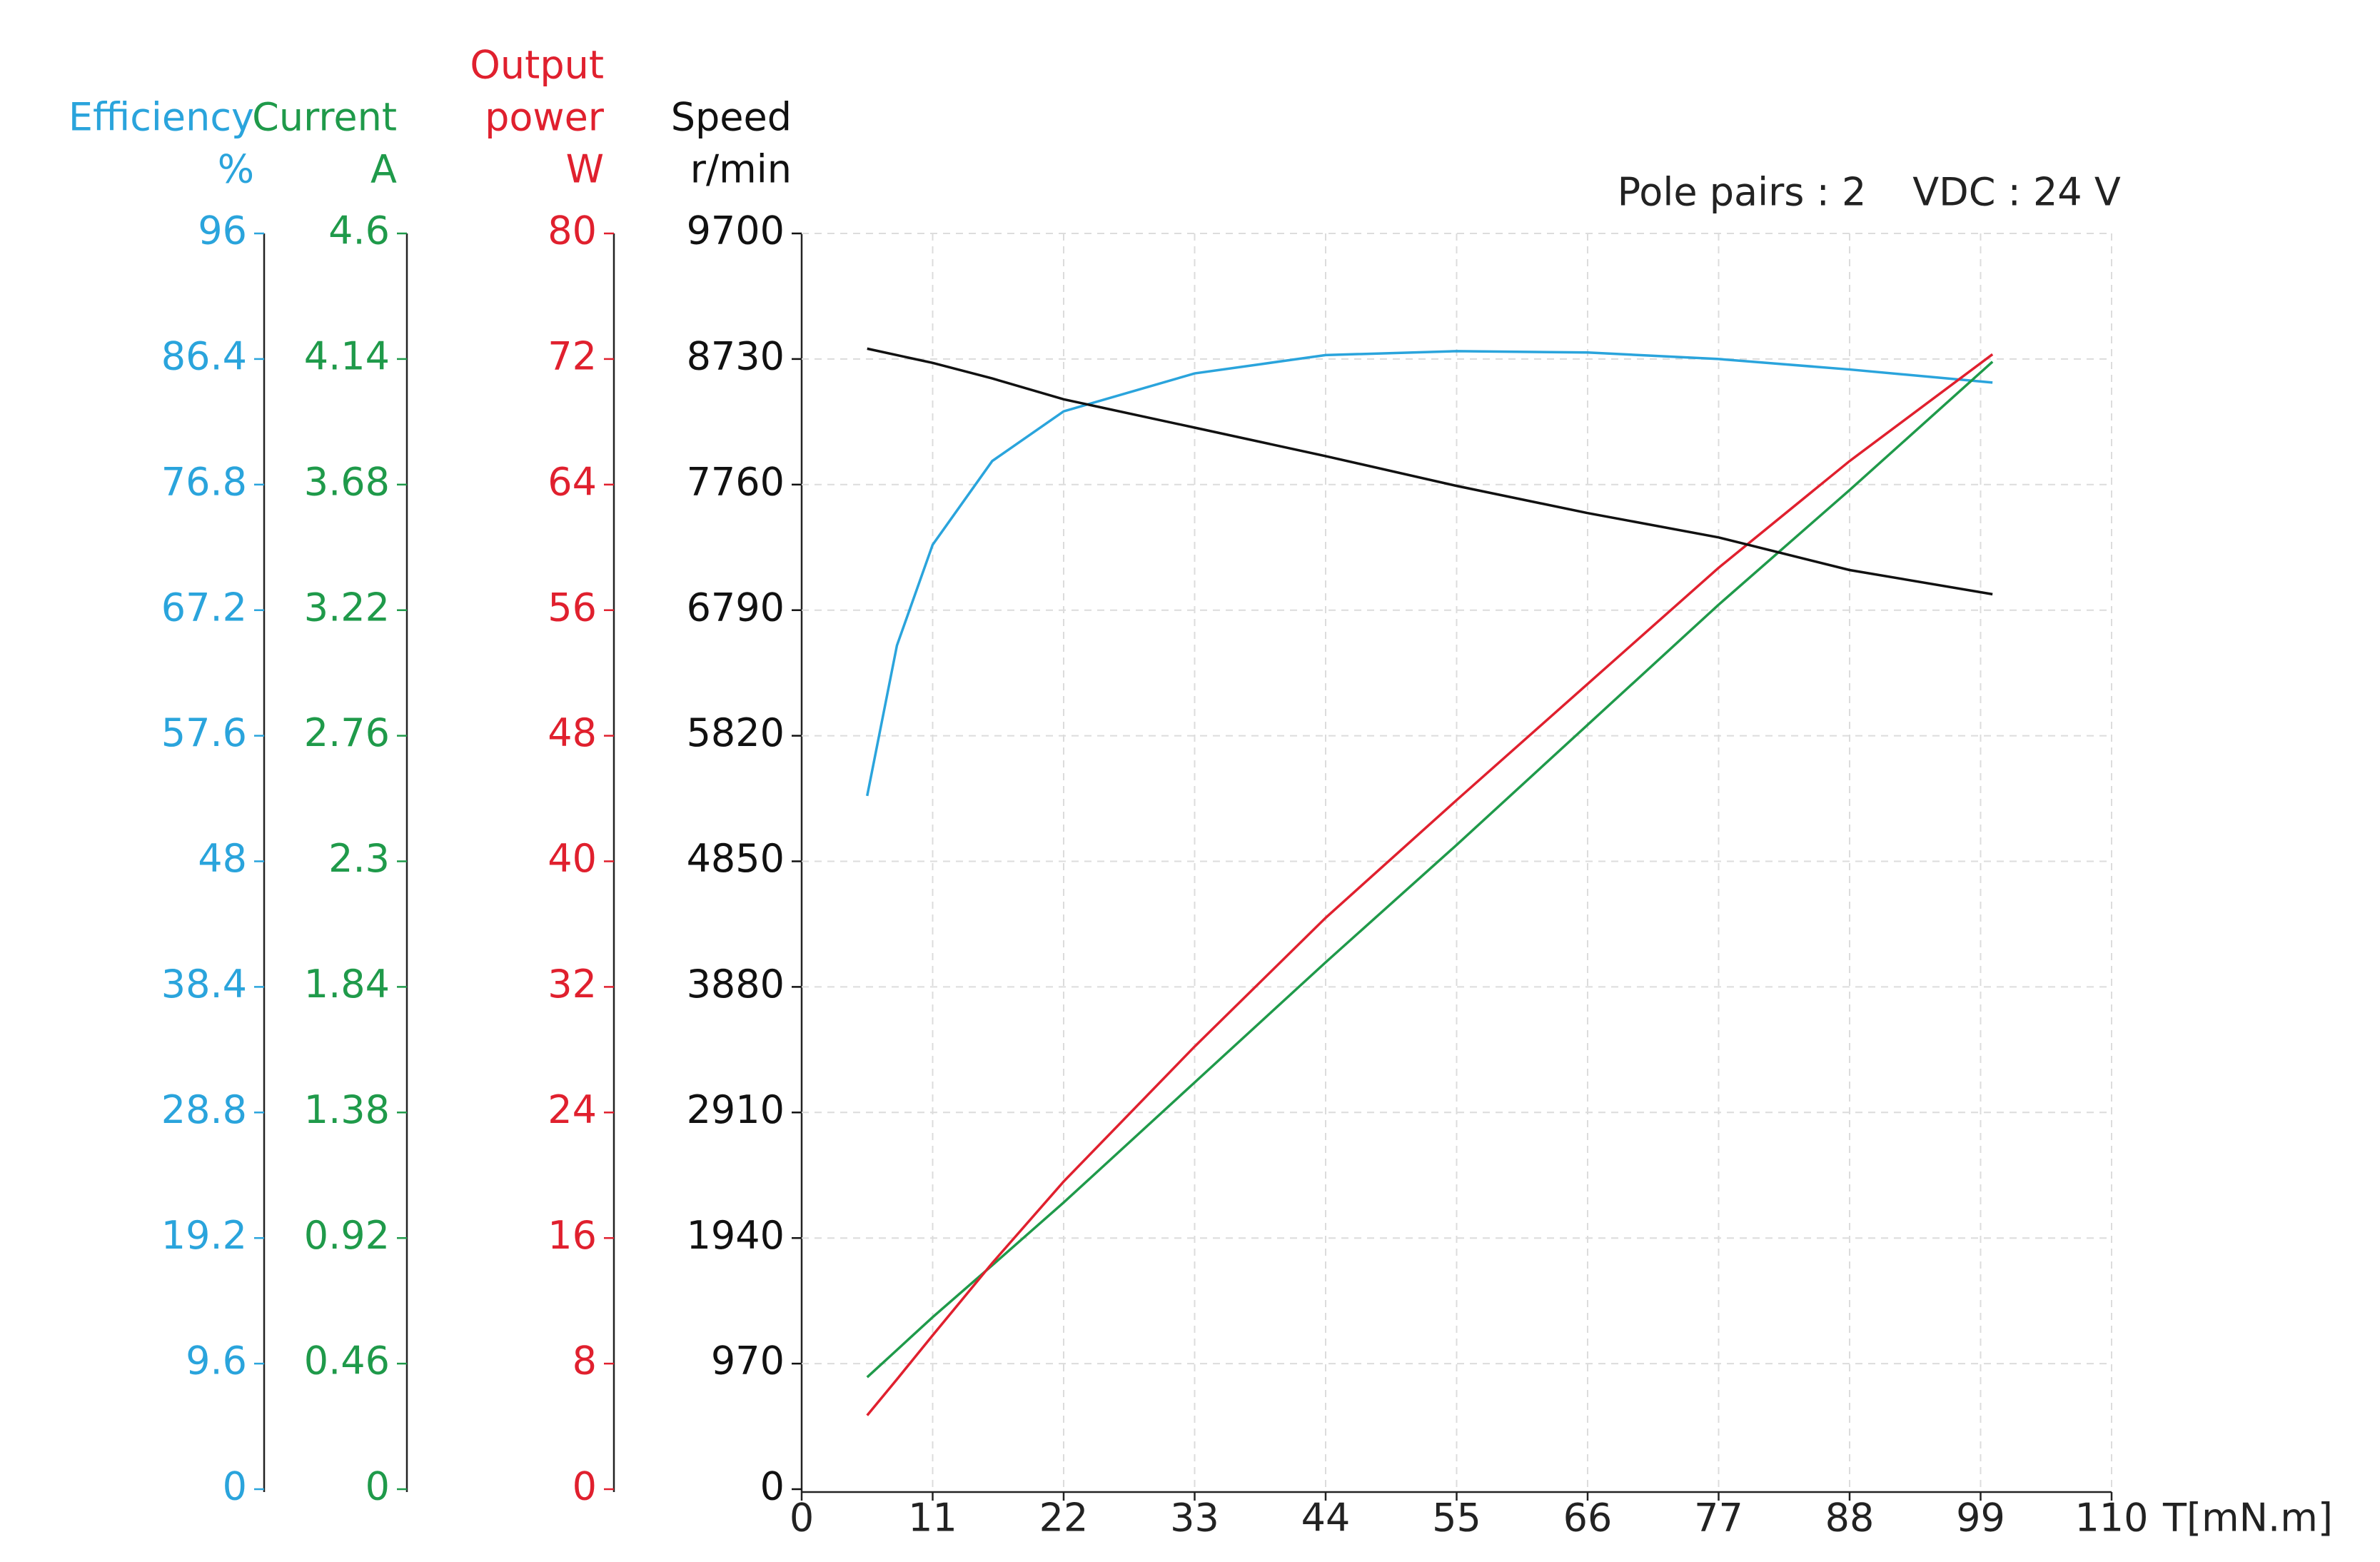  I want to click on y-tick-label: 1.84, so click(347, 984).